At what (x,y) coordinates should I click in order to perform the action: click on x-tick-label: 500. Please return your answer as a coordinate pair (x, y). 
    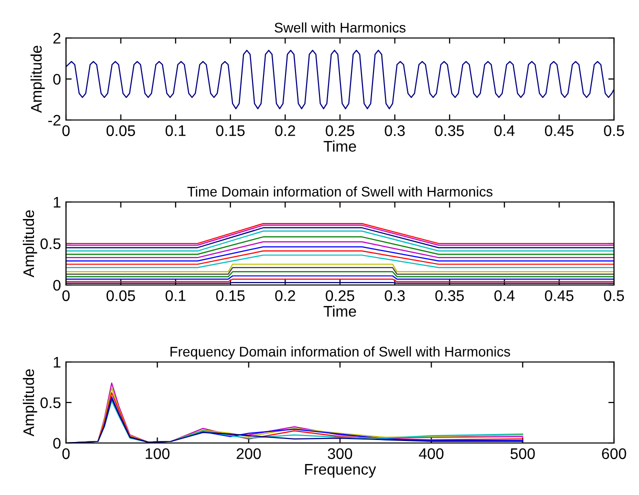
    Looking at the image, I should click on (522, 454).